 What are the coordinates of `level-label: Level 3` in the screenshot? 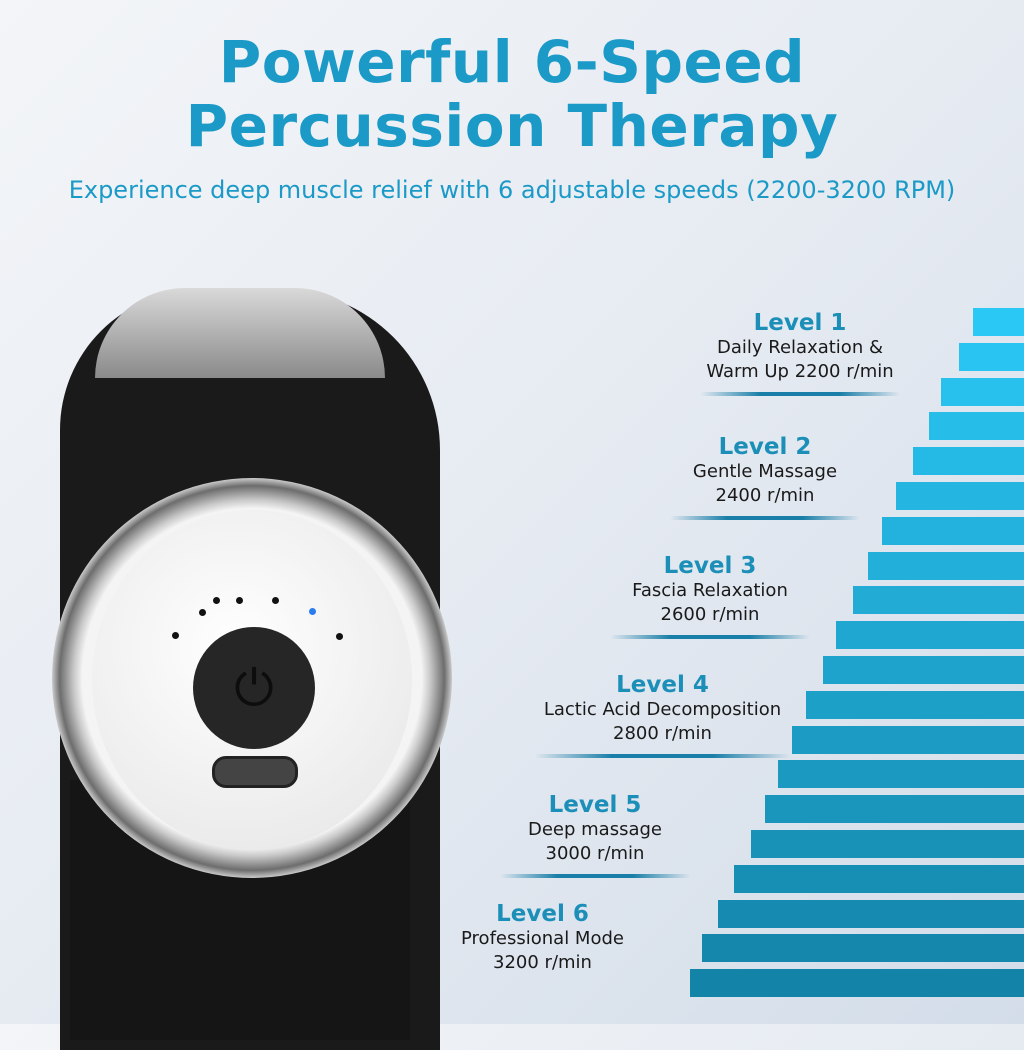 It's located at (710, 566).